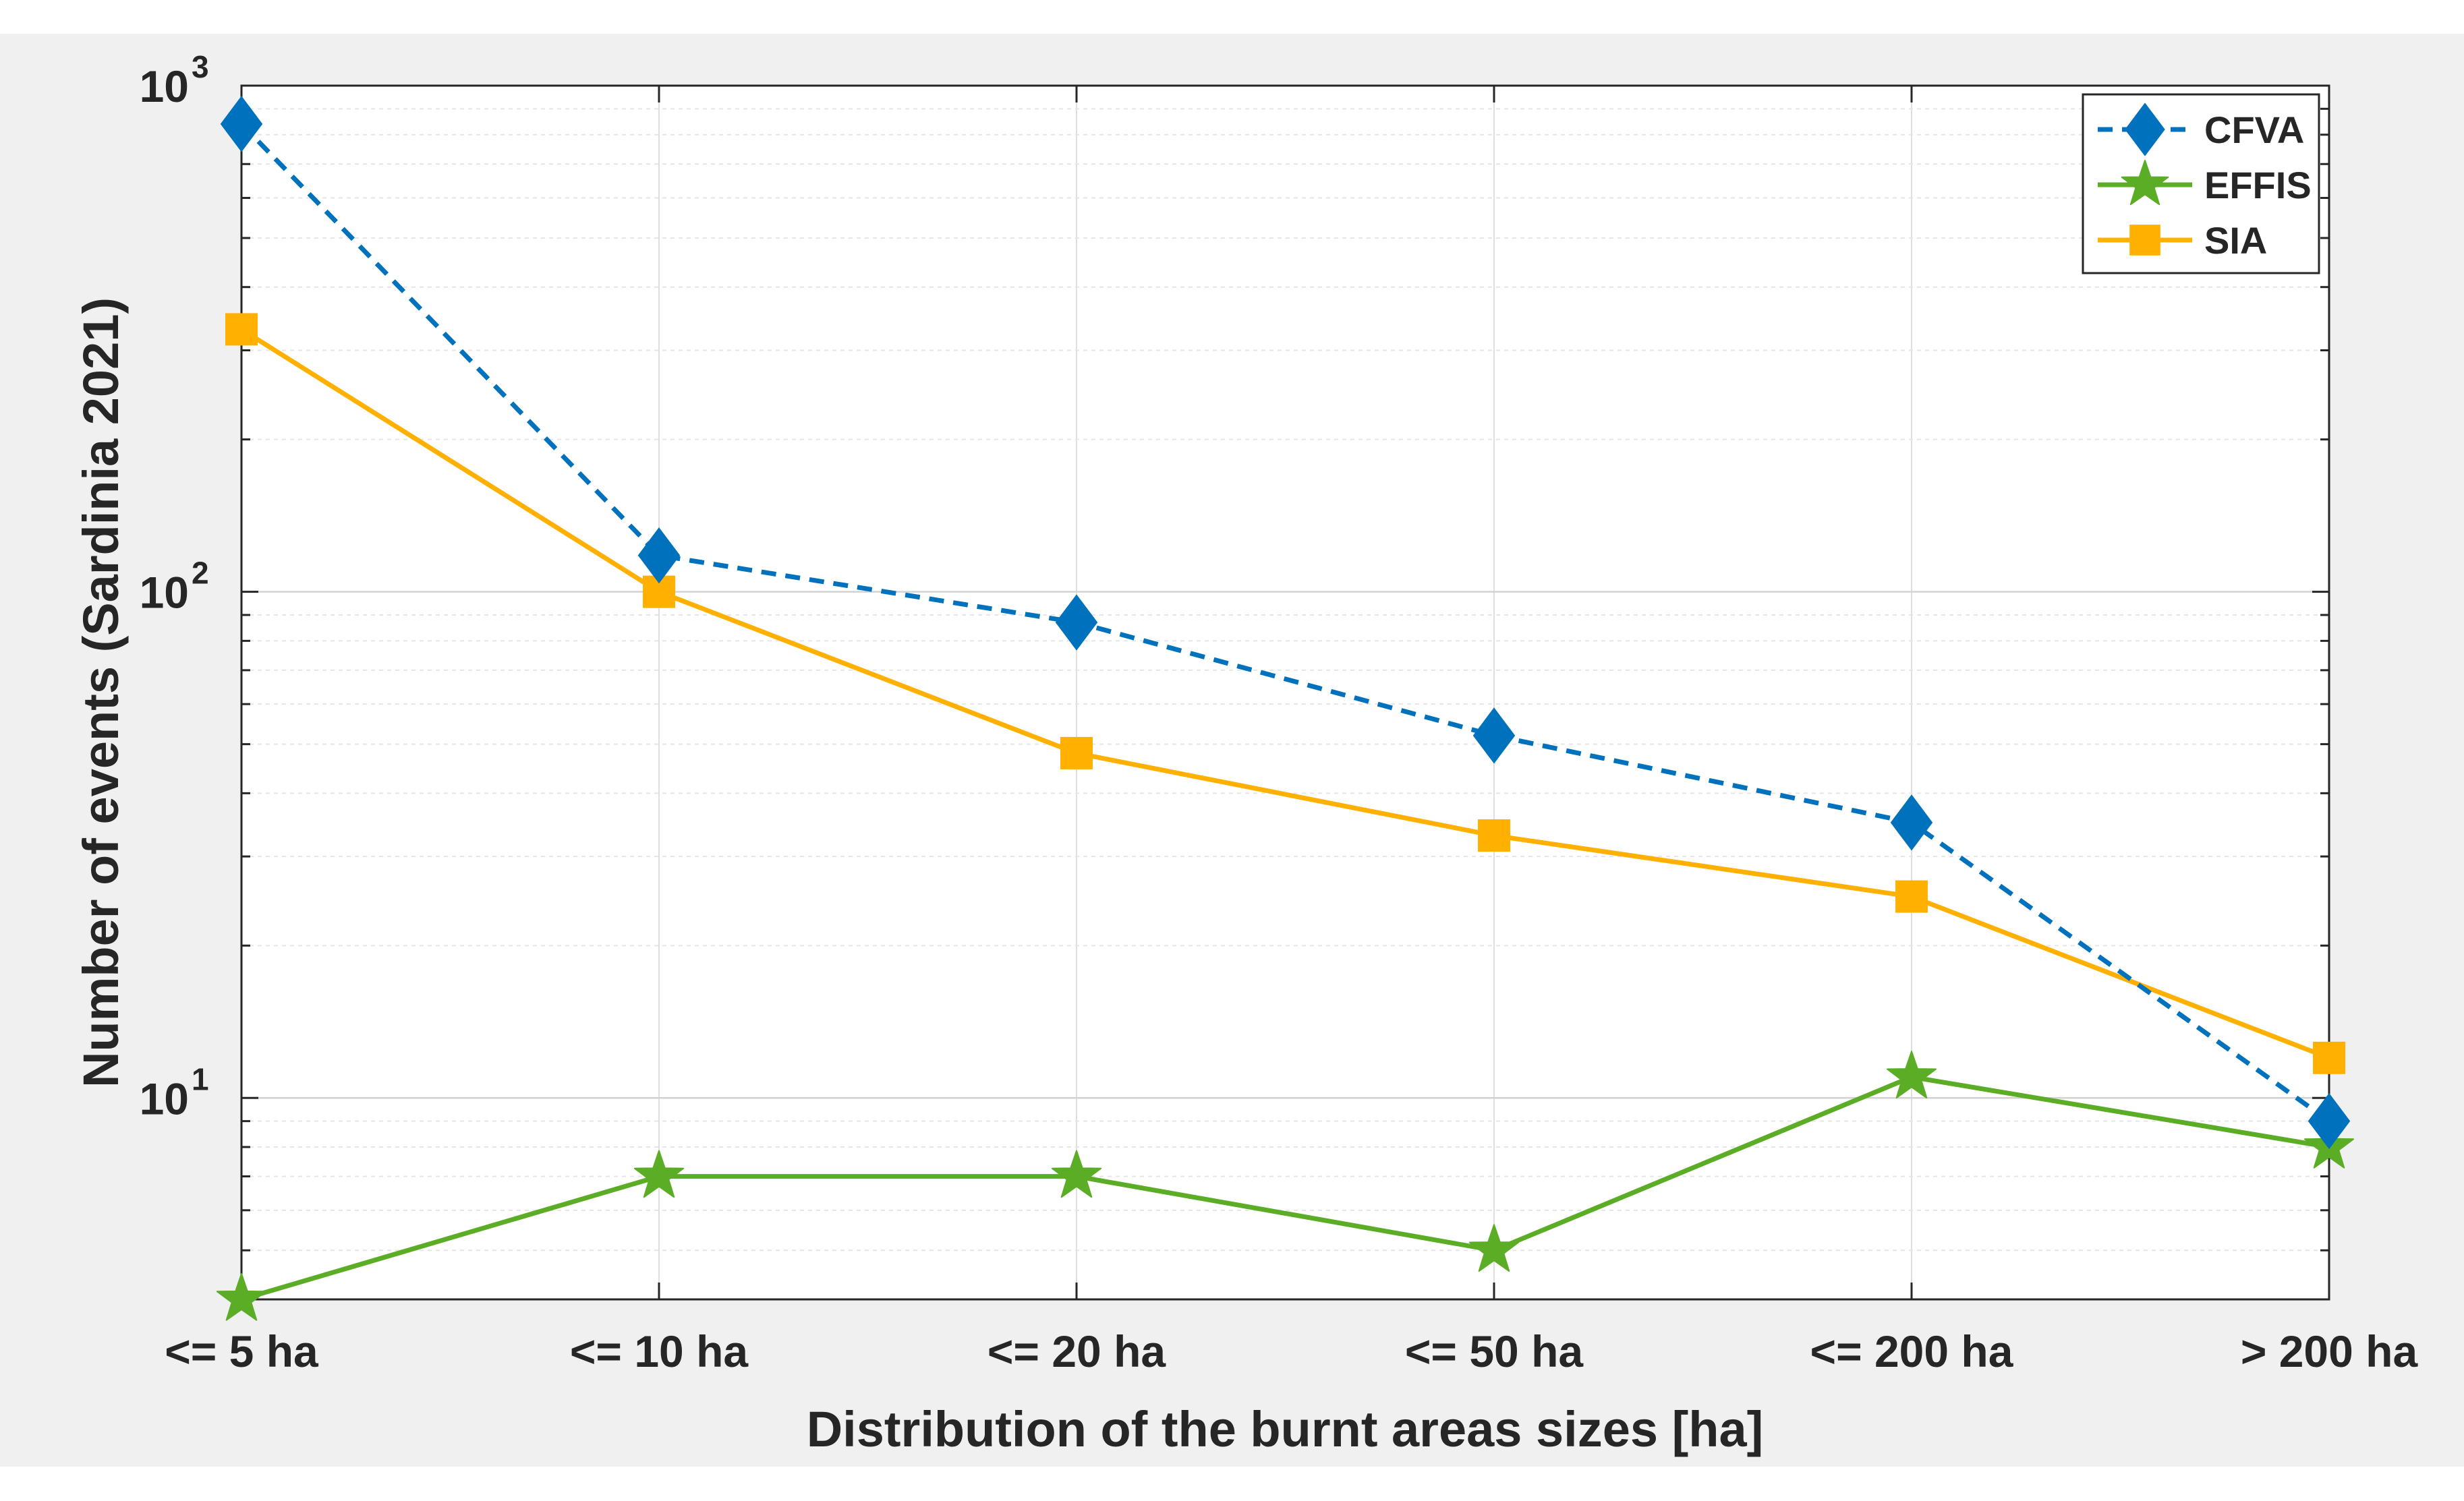 The width and height of the screenshot is (2464, 1501). What do you see at coordinates (2258, 185) in the screenshot?
I see `legend-label: EFFIS` at bounding box center [2258, 185].